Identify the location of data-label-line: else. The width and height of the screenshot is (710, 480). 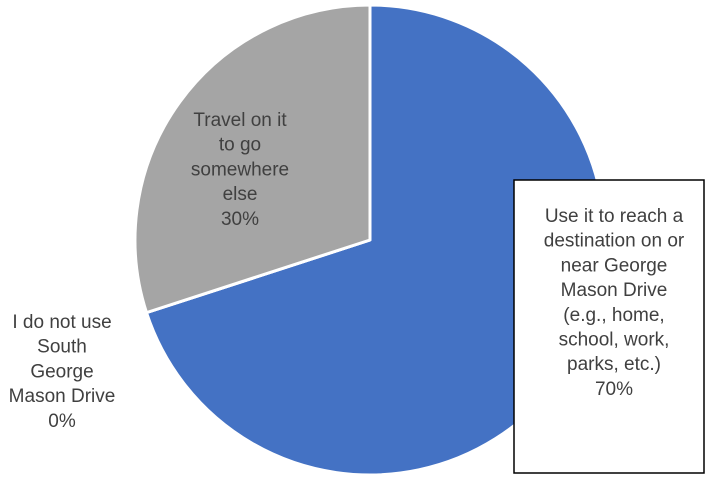
(240, 194).